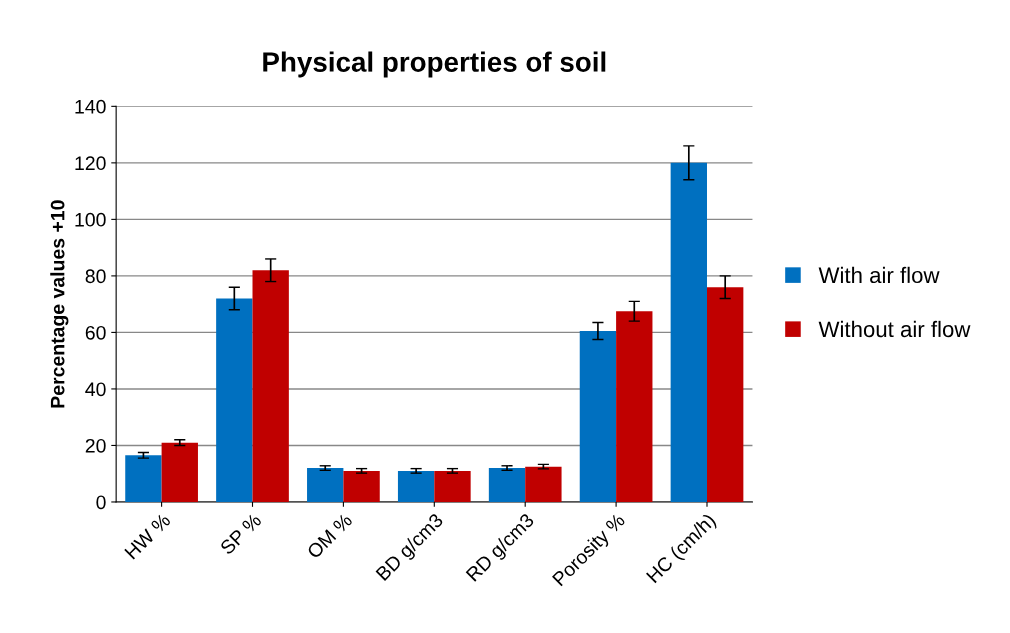 Image resolution: width=1010 pixels, height=633 pixels. I want to click on y-tick-label: 140, so click(90, 106).